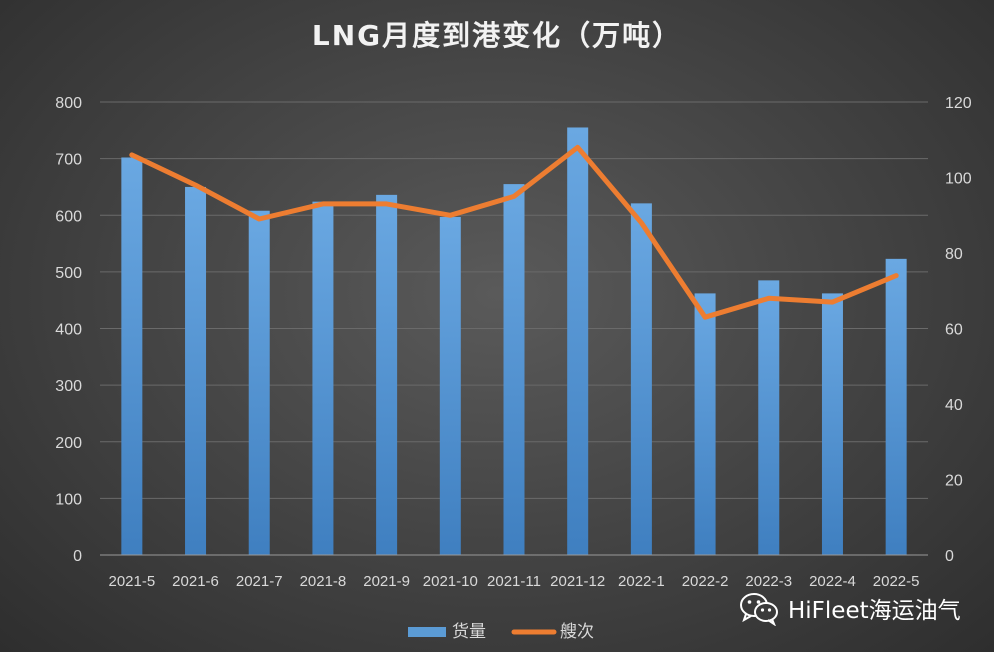 This screenshot has height=652, width=994. Describe the element at coordinates (759, 609) in the screenshot. I see `wechat-icon` at that location.